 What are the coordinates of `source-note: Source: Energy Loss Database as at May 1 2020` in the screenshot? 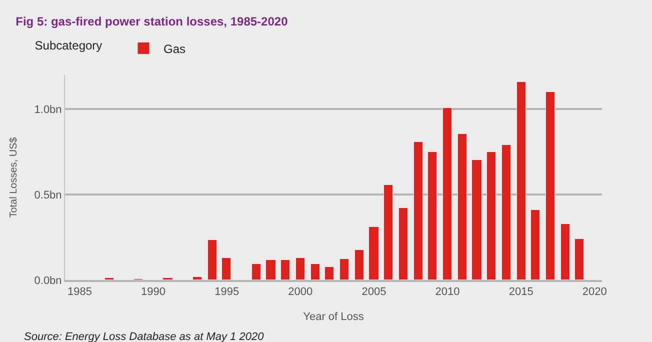 It's located at (144, 336).